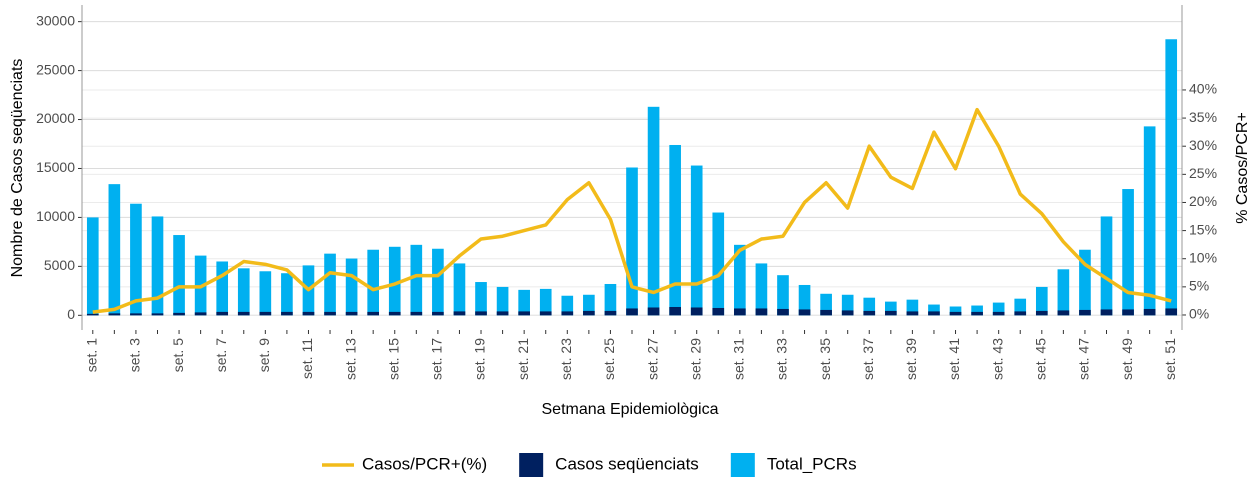  I want to click on x-tick-label: set. 31, so click(739, 359).